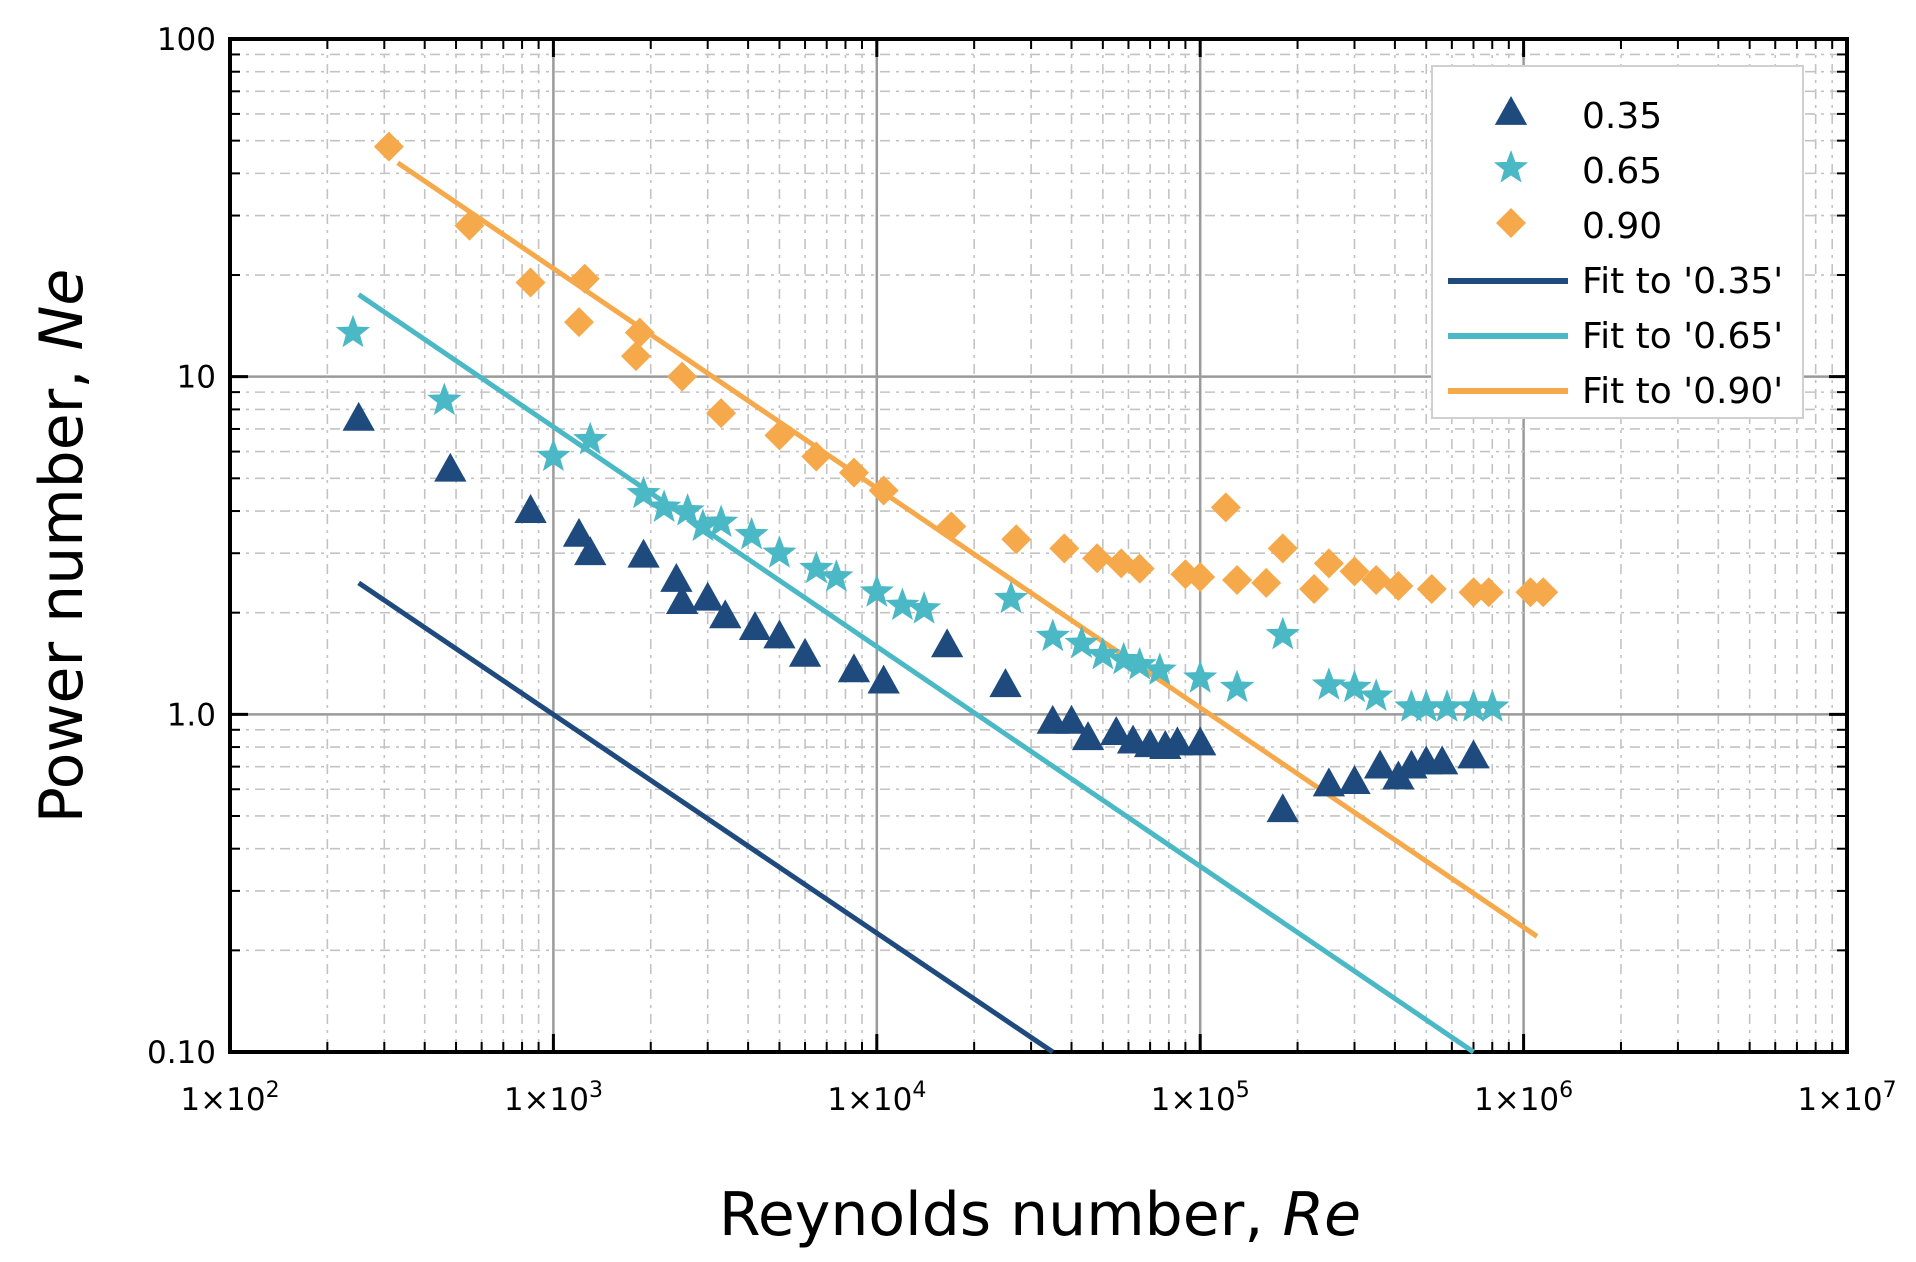 This screenshot has height=1262, width=1916. Describe the element at coordinates (1566, 1090) in the screenshot. I see `x-tick-label-exponent: 6` at that location.